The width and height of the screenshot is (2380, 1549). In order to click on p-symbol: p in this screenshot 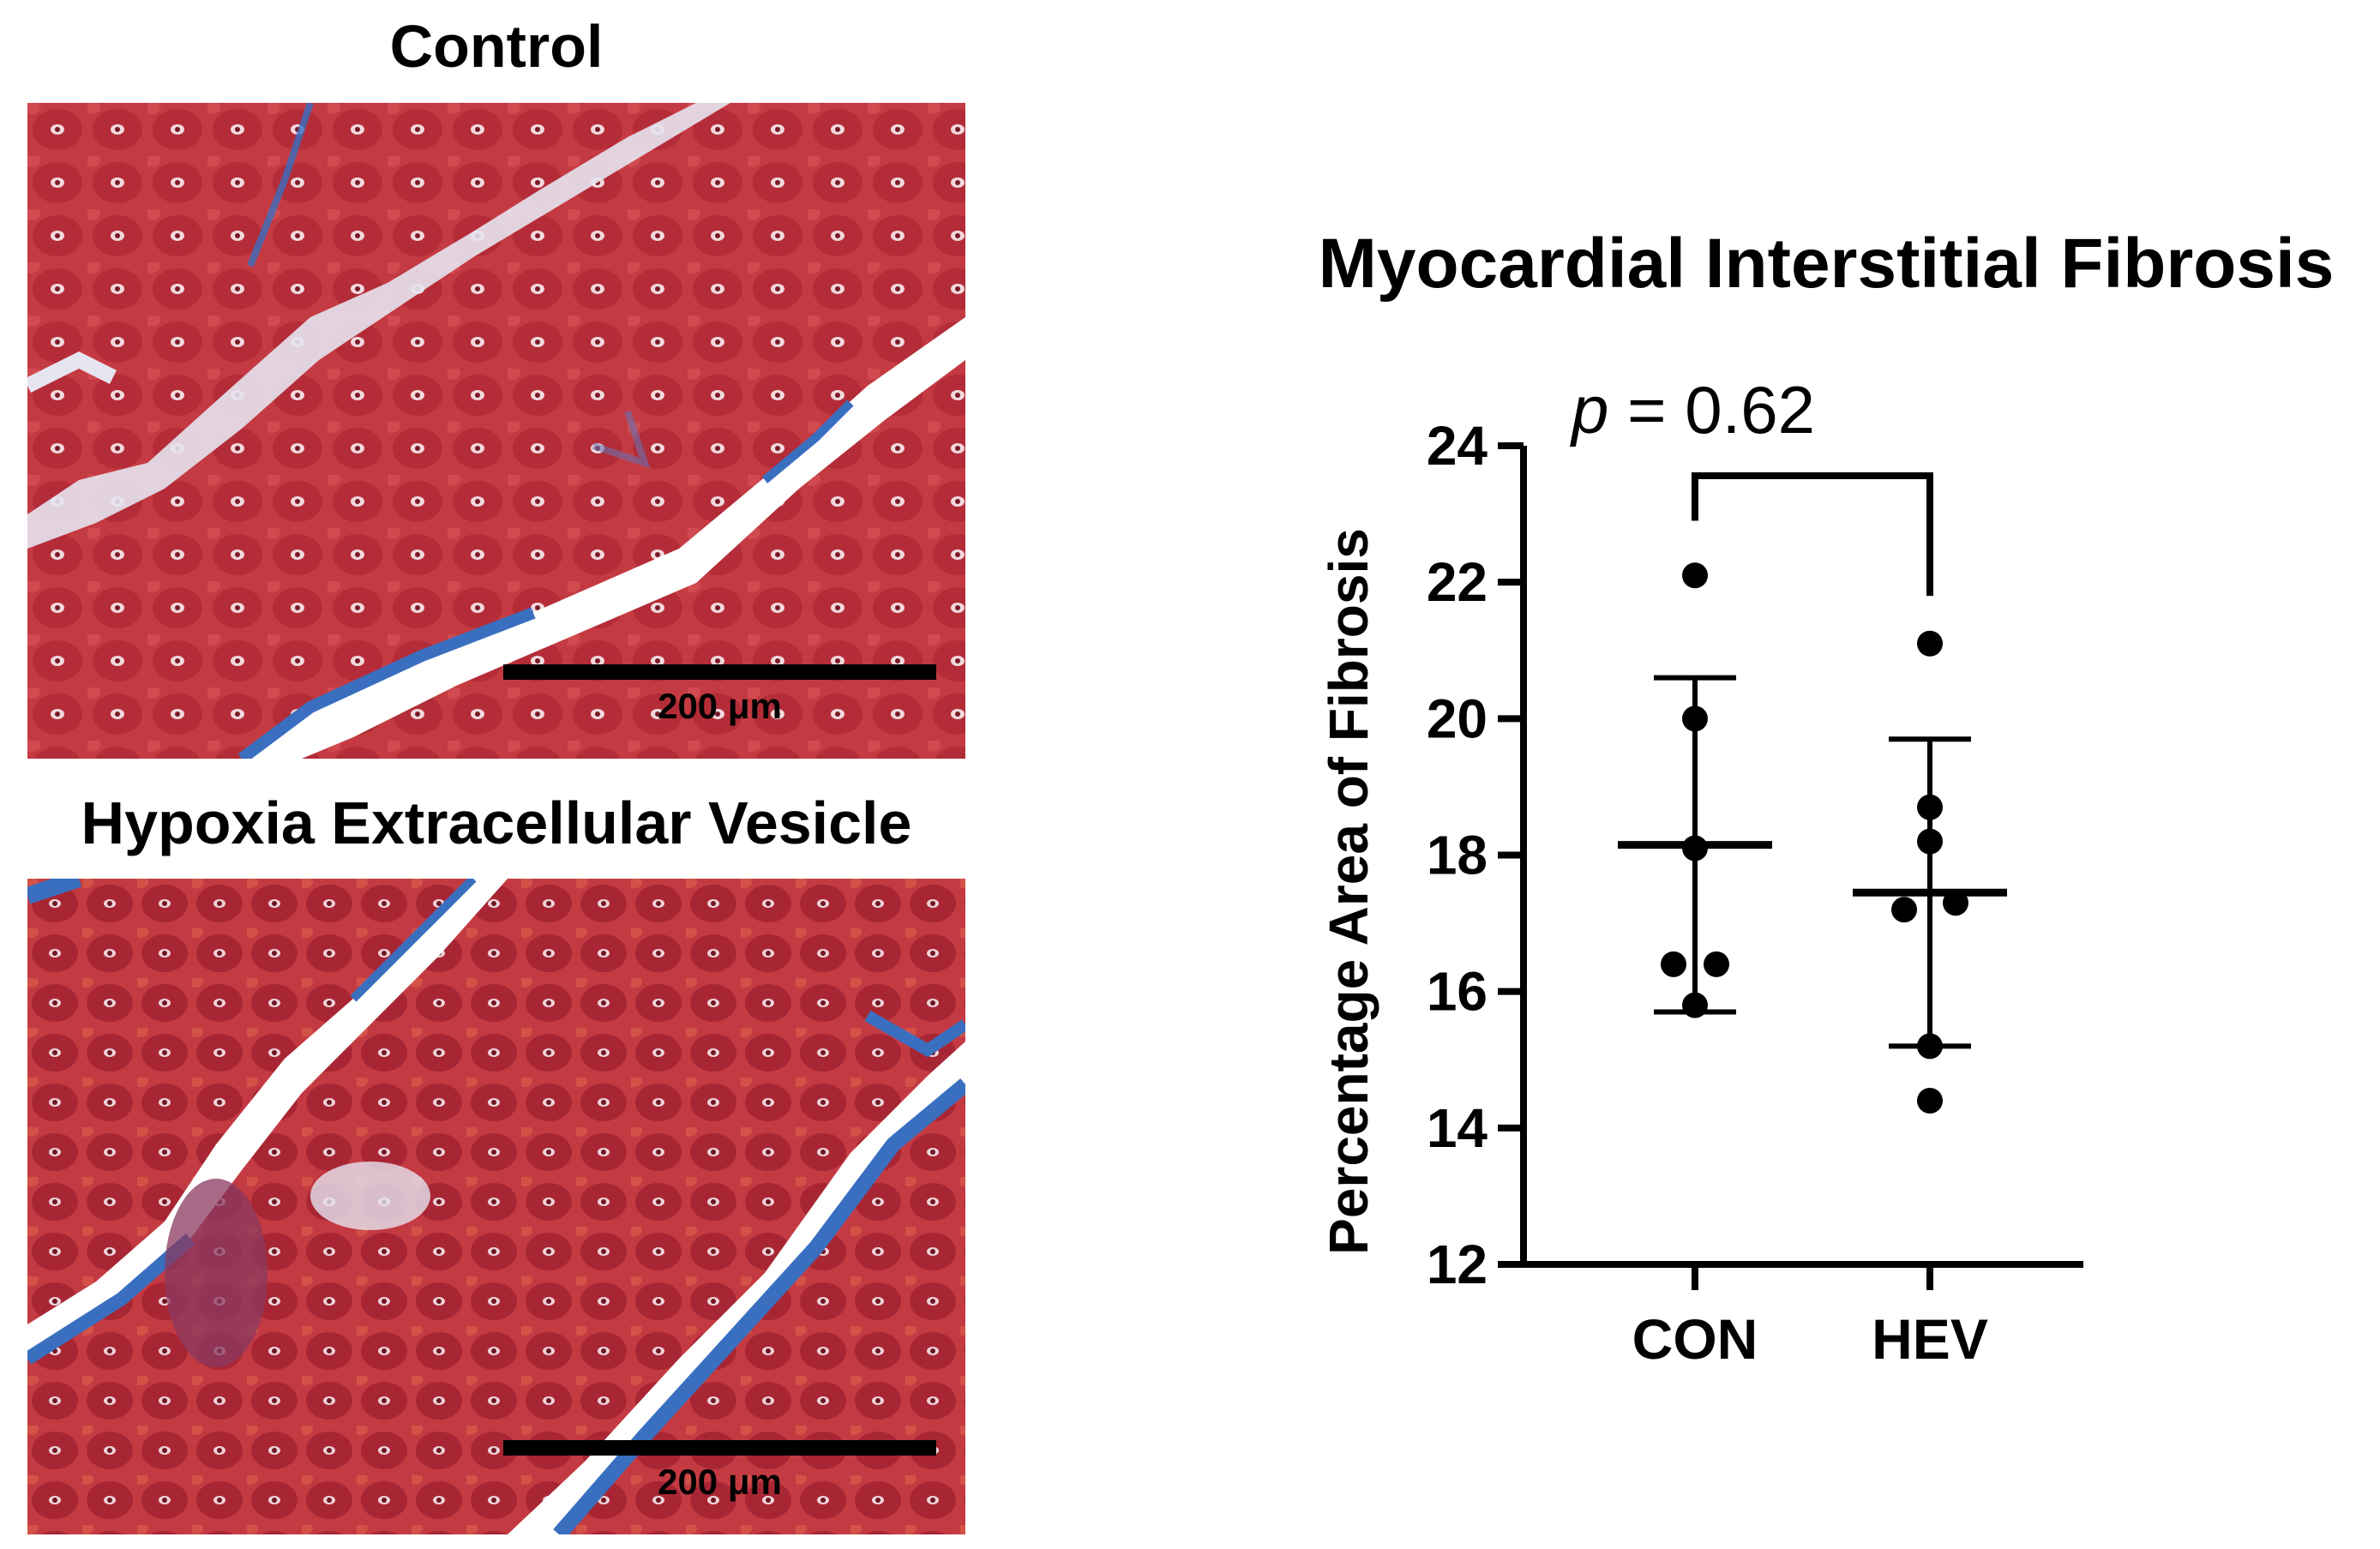, I will do `click(1589, 409)`.